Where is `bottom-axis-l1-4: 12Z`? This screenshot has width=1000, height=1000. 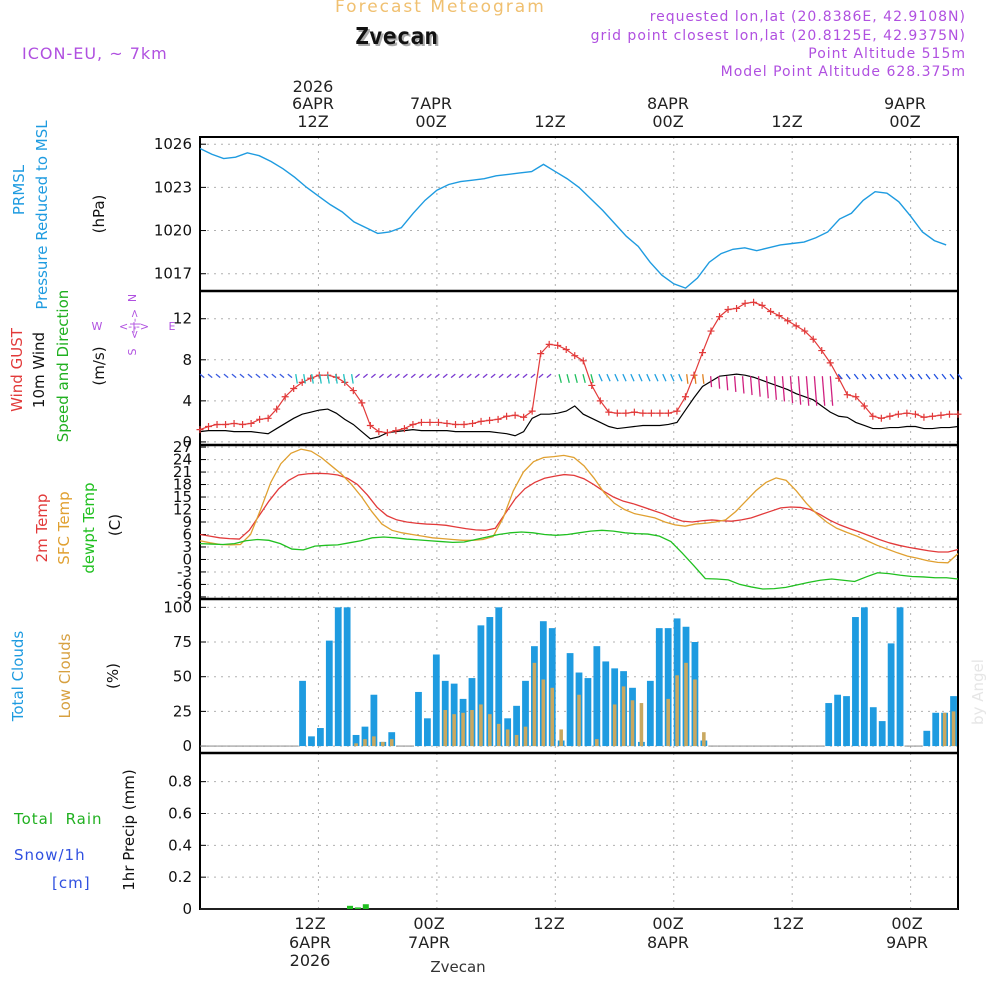
bottom-axis-l1-4: 12Z is located at coordinates (787, 923).